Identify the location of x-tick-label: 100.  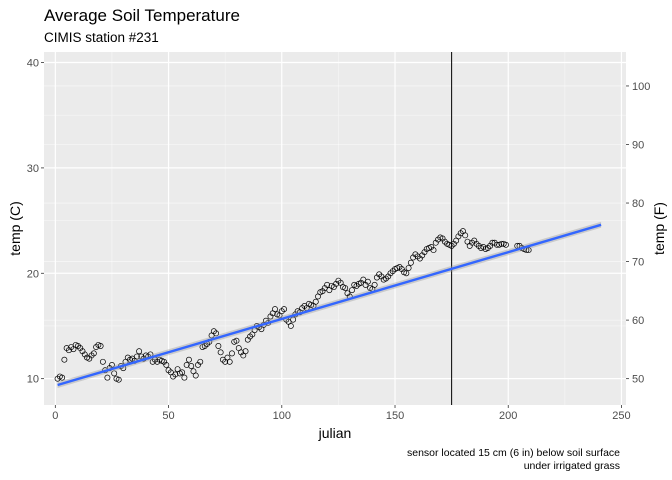
(282, 416).